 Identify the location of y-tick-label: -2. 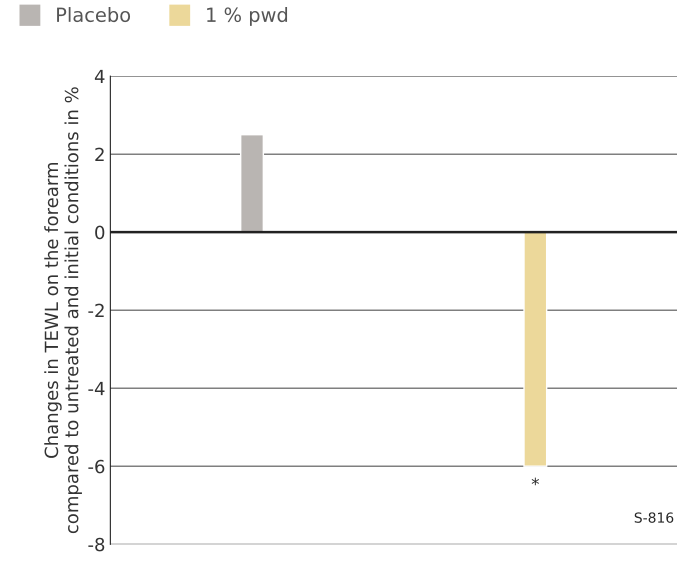
(96, 311).